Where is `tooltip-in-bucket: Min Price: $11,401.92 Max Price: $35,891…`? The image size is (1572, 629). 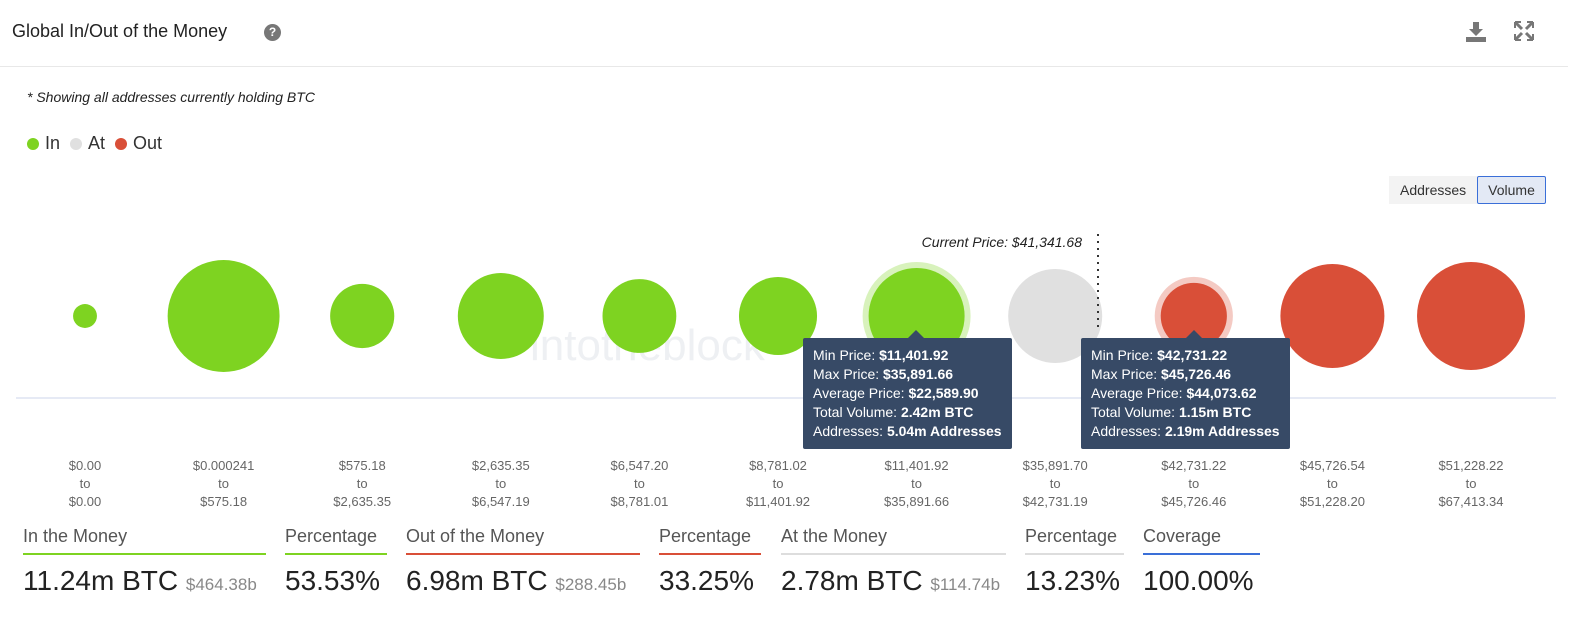 tooltip-in-bucket: Min Price: $11,401.92 Max Price: $35,891… is located at coordinates (907, 389).